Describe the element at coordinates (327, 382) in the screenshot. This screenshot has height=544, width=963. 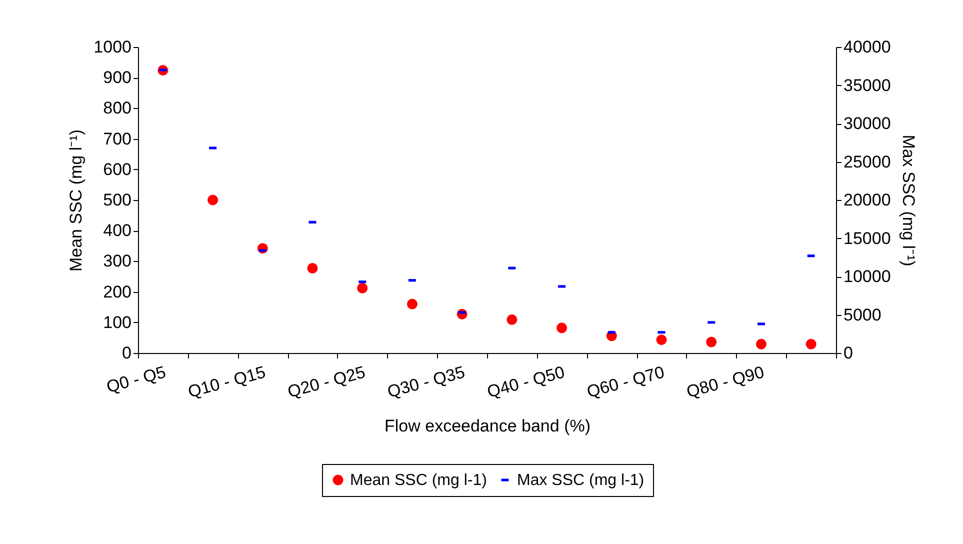
I see `x-tick-label: Q20 - Q25` at that location.